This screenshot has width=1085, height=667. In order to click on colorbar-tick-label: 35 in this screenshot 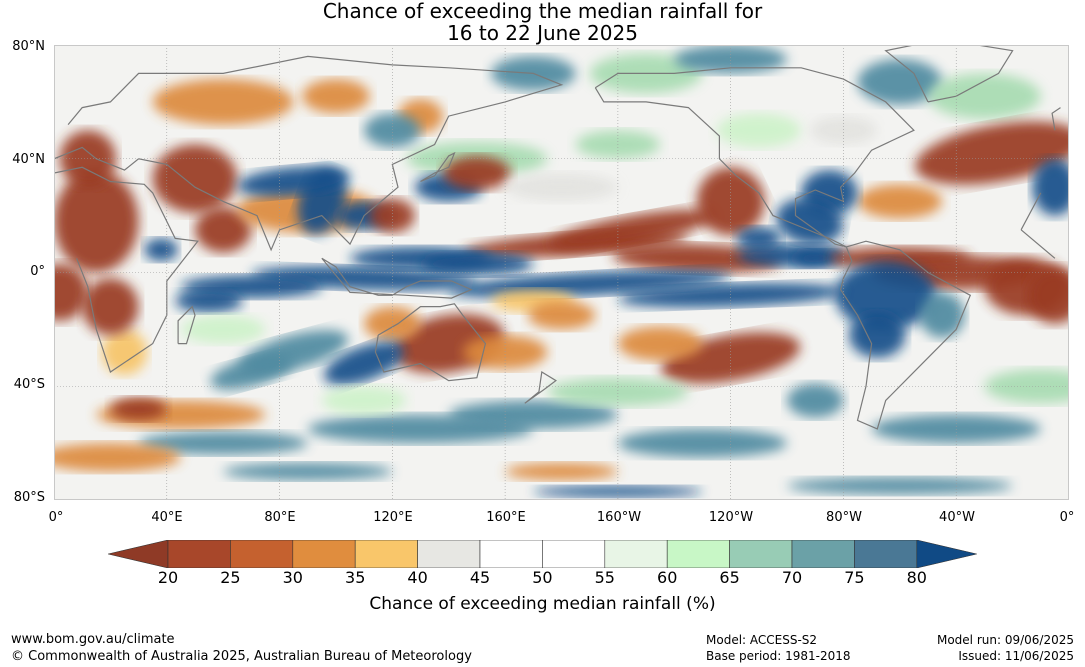, I will do `click(355, 577)`.